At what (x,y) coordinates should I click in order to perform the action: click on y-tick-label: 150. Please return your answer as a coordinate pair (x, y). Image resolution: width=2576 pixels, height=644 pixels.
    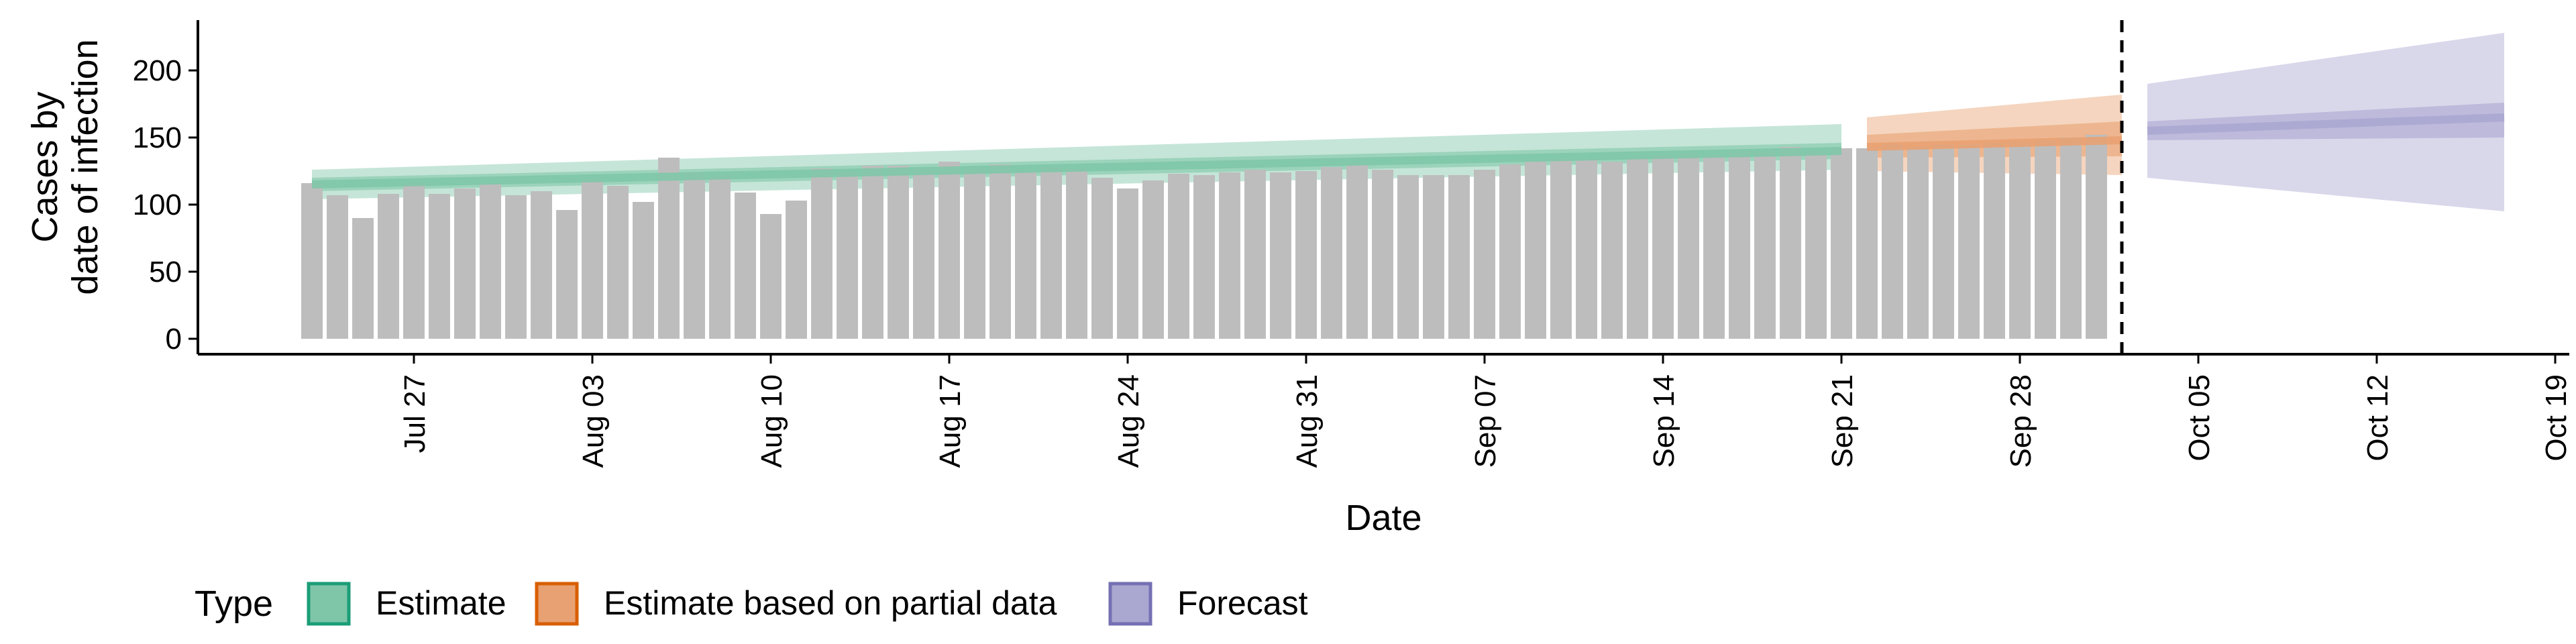
    Looking at the image, I should click on (157, 137).